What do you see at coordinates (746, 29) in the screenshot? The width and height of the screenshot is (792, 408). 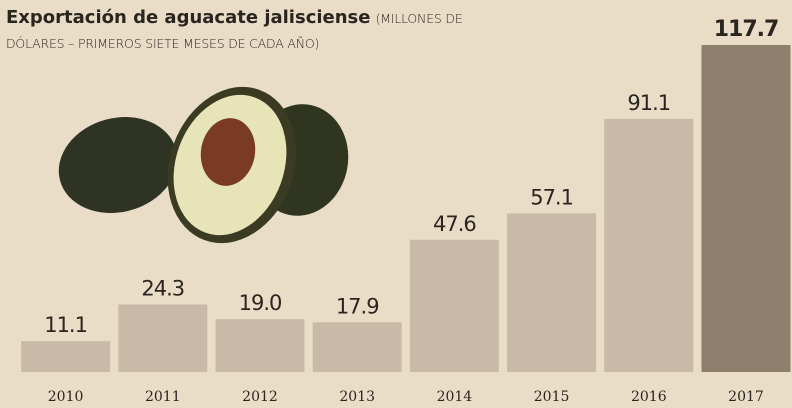 I see `value-label: 117.7` at bounding box center [746, 29].